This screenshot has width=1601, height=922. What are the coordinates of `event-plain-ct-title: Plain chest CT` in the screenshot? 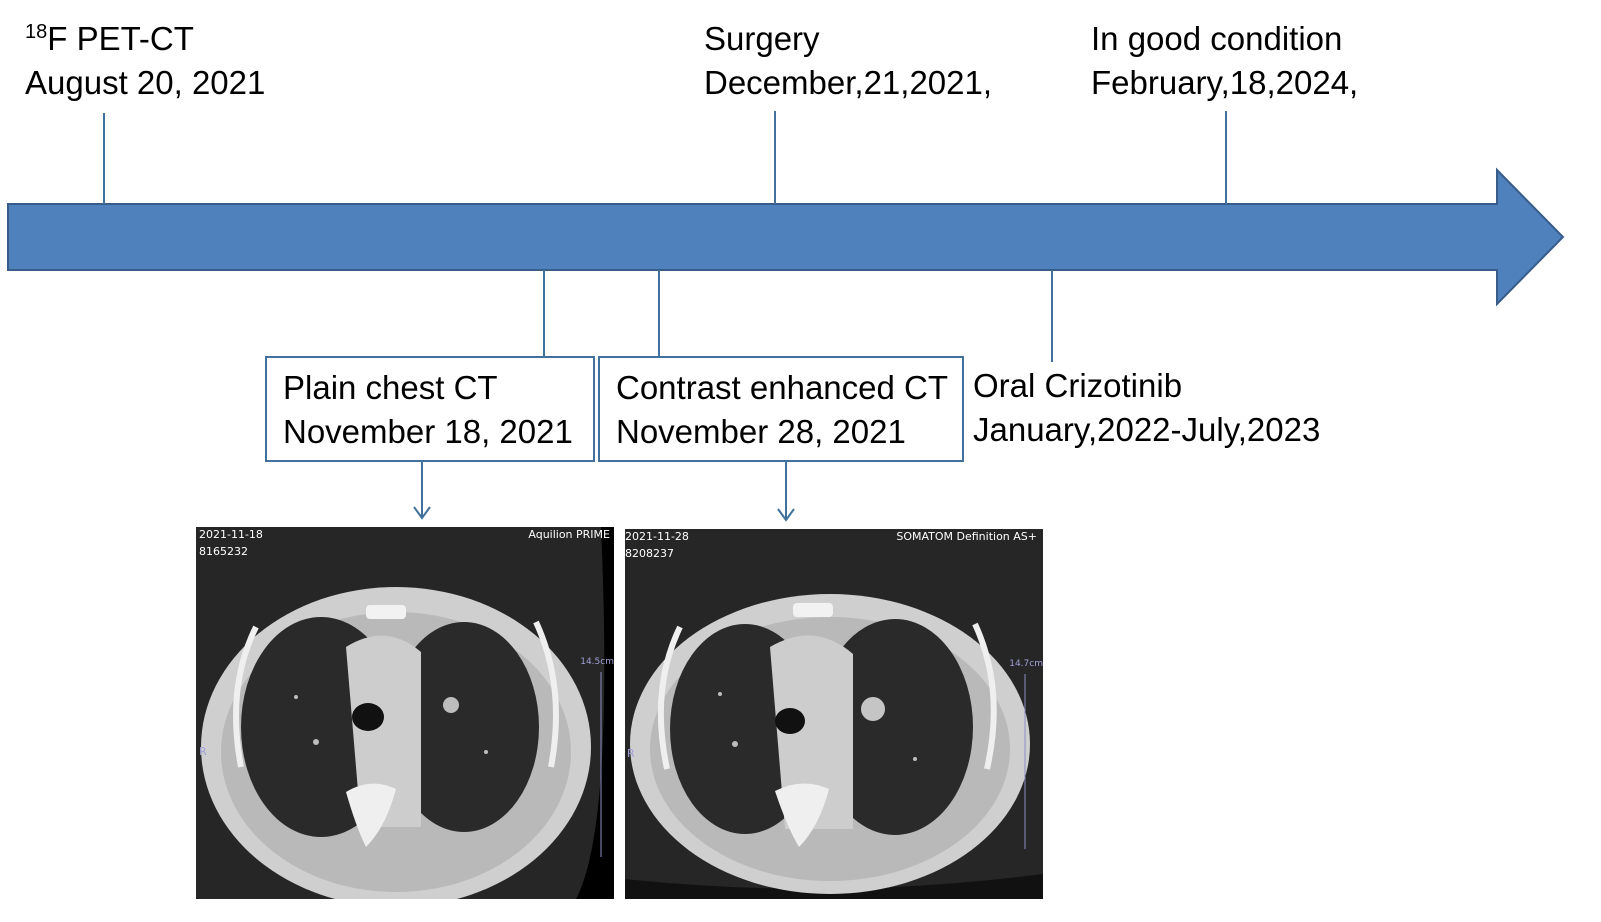 It's located at (390, 387).